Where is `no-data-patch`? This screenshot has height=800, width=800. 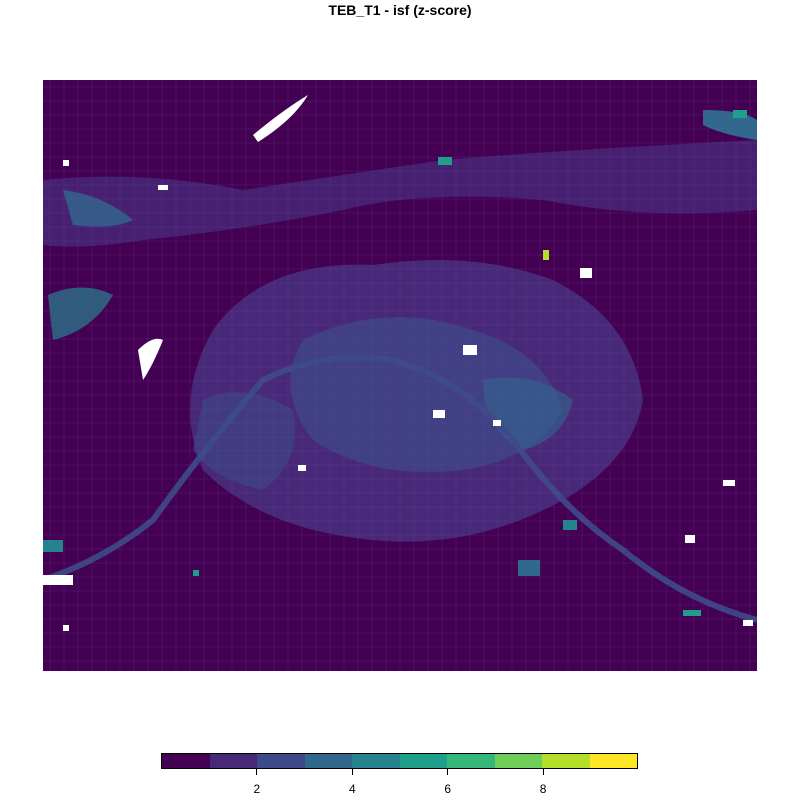 no-data-patch is located at coordinates (280, 118).